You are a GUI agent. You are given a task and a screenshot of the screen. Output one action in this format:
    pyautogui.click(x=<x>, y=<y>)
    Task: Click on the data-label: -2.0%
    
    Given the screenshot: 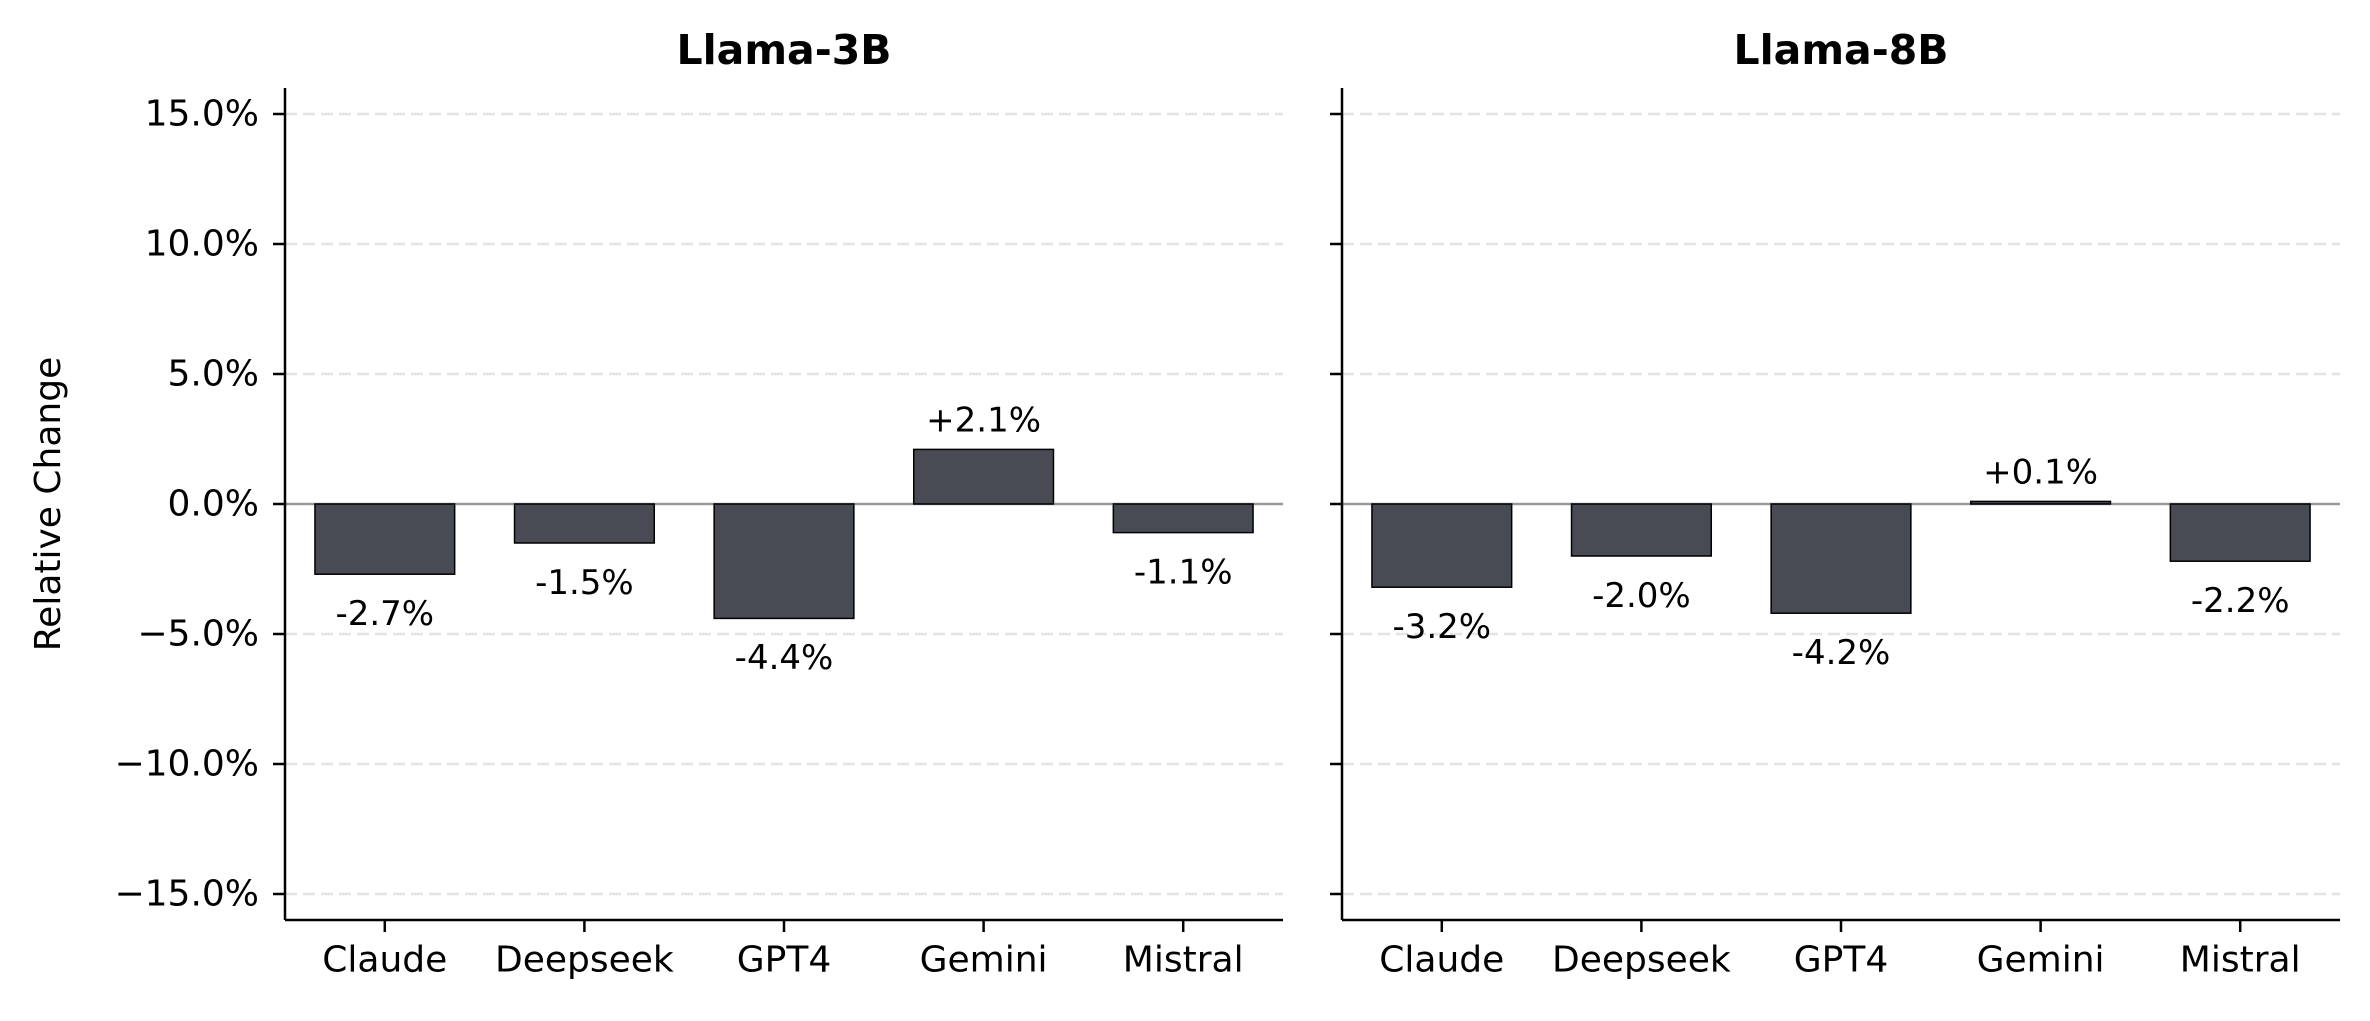 What is the action you would take?
    pyautogui.click(x=1641, y=596)
    